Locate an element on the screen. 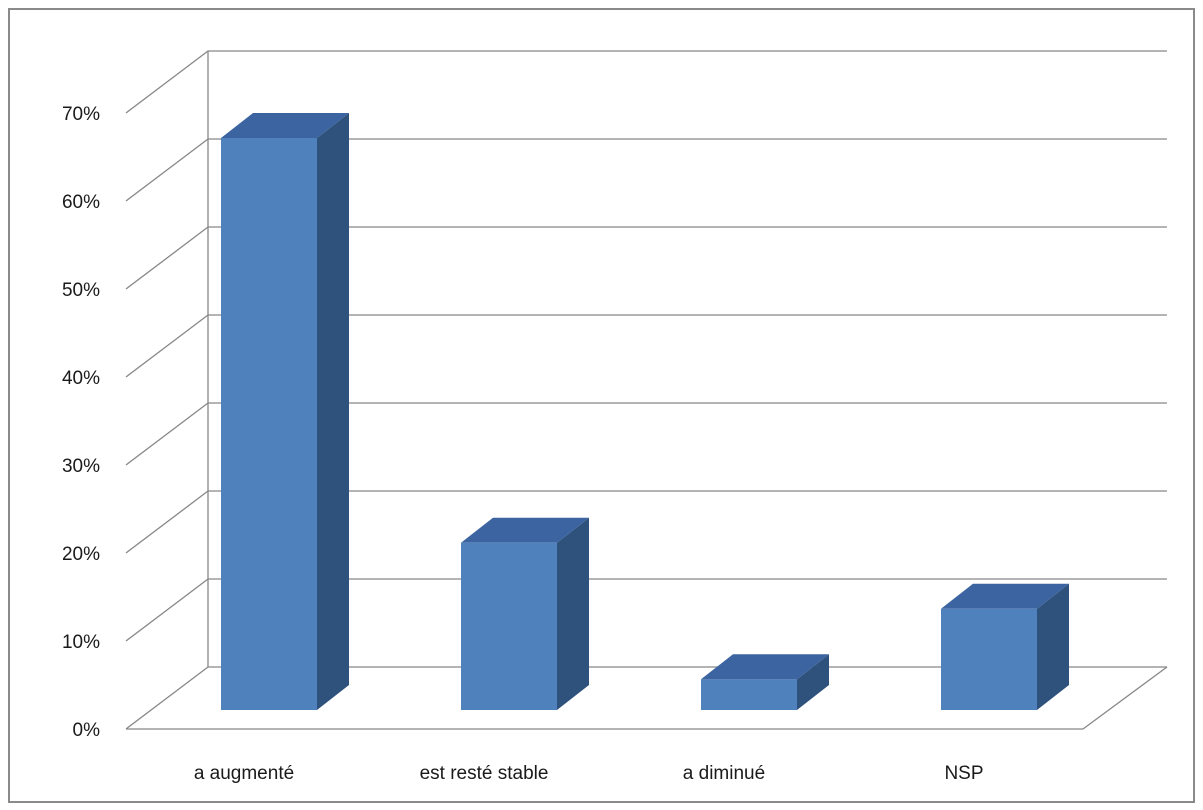  y-tick-label: 40% is located at coordinates (81, 378).